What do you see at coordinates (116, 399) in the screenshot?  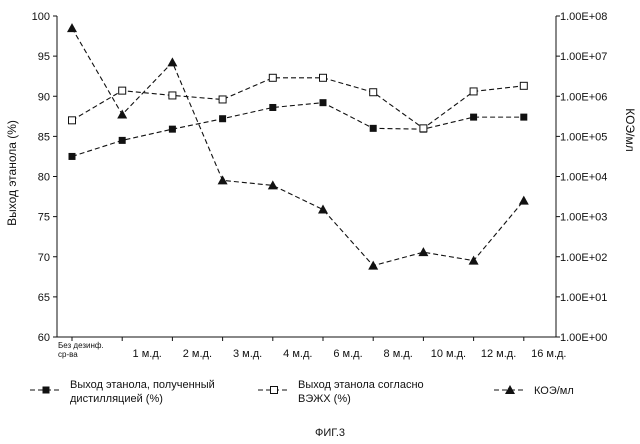 I see `legend-label: дистилляцией (%)` at bounding box center [116, 399].